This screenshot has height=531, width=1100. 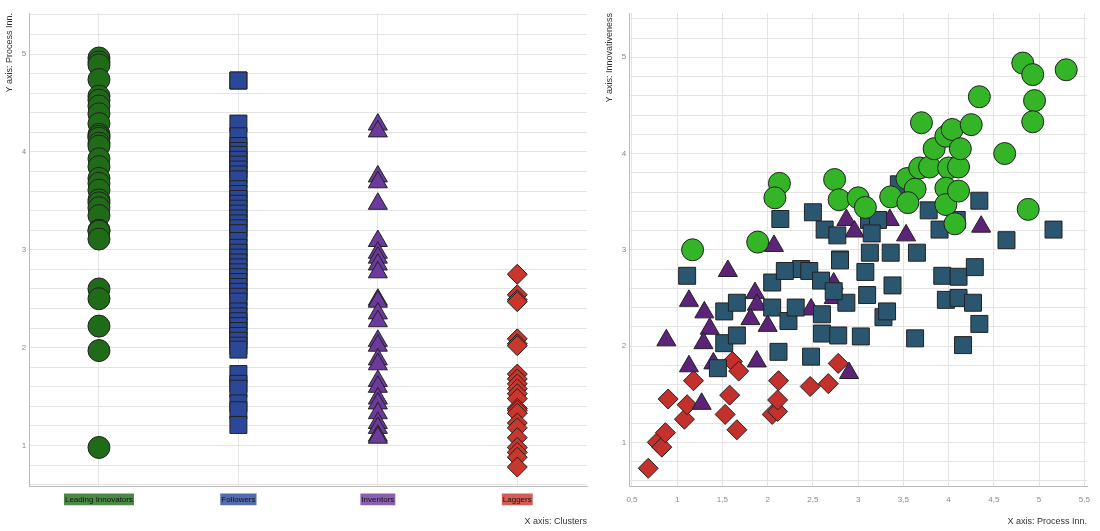 I want to click on x-tick-label: Followers, so click(x=238, y=499).